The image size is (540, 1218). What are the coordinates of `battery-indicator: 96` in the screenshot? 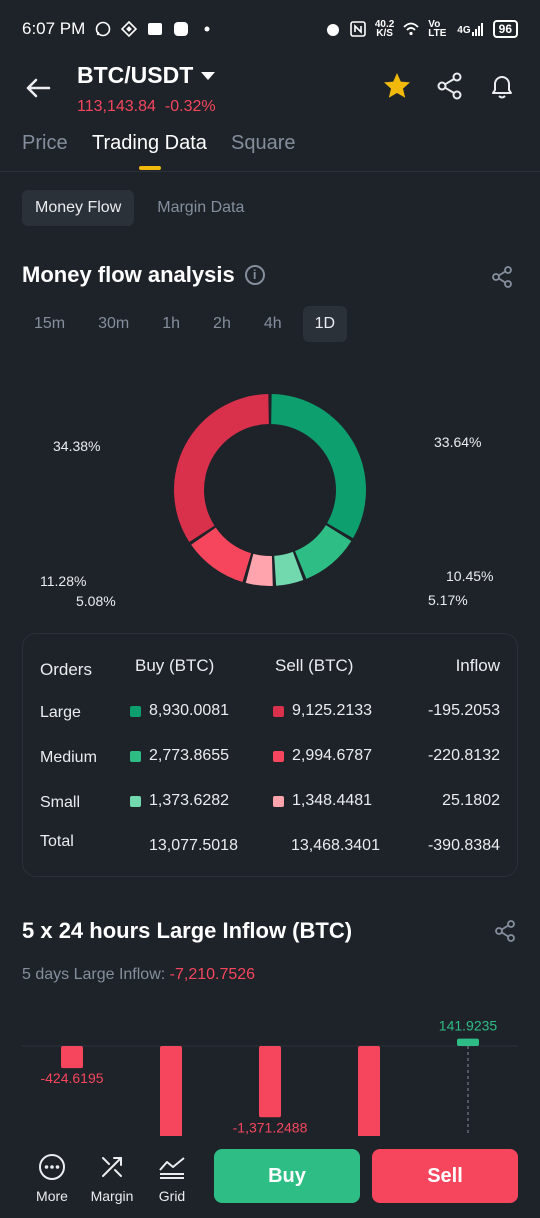 It's located at (505, 29).